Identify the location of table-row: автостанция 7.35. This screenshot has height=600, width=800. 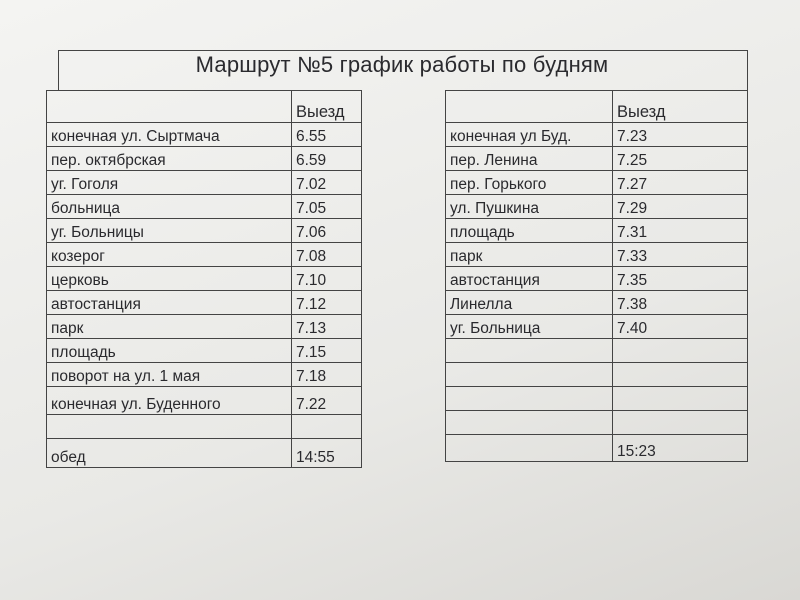
(596, 278).